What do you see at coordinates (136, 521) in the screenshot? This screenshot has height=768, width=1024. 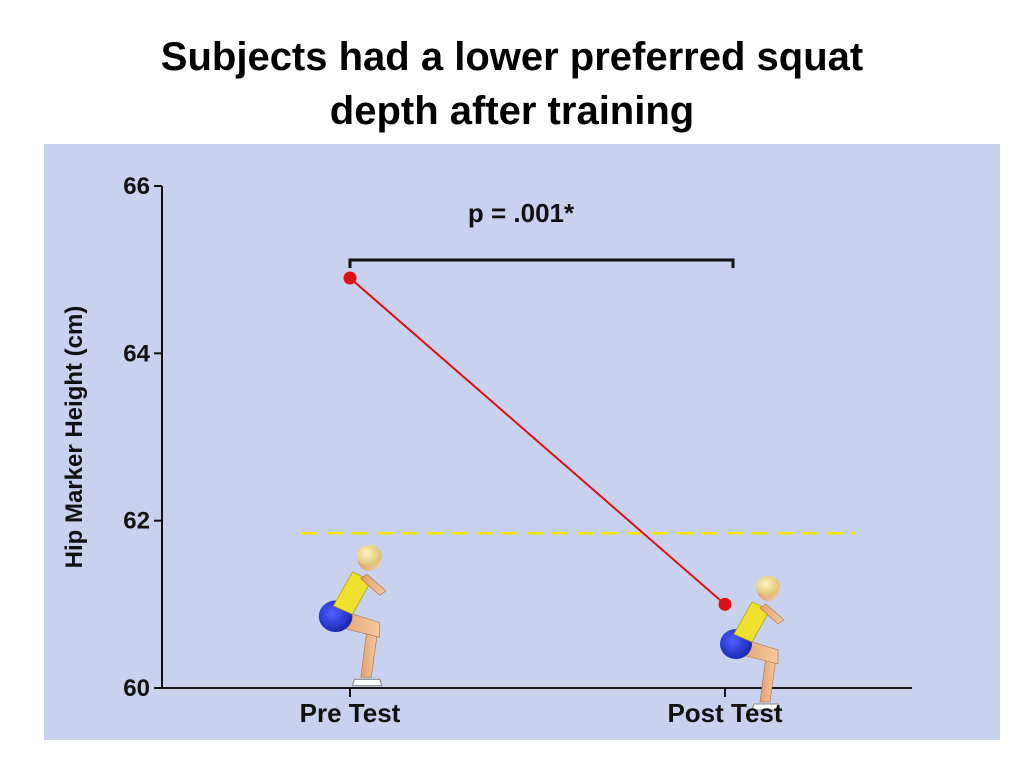 I see `y-tick-label: 62` at bounding box center [136, 521].